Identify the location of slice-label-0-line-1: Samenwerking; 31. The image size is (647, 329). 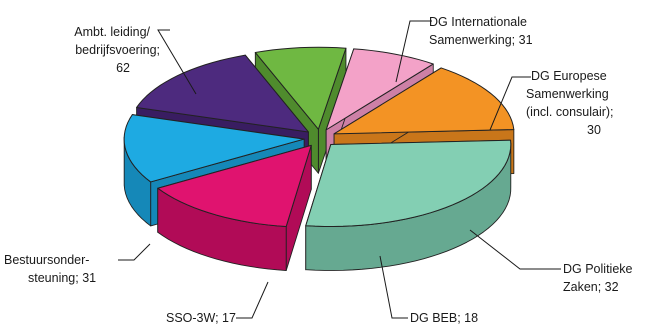
(481, 40).